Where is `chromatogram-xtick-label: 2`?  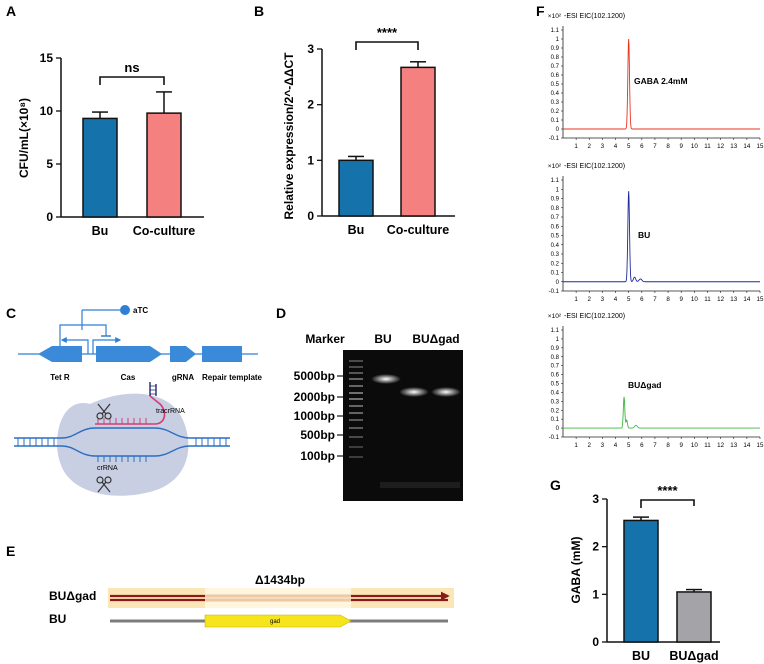 chromatogram-xtick-label: 2 is located at coordinates (590, 146).